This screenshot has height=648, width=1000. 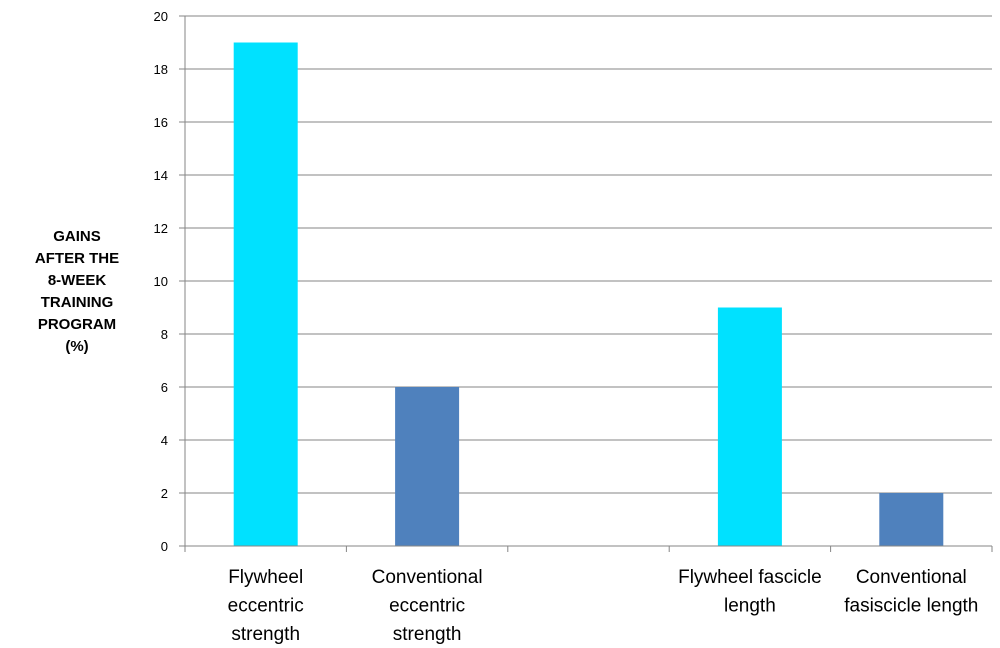 I want to click on y-tick-labels: 0 2 4 6 8 10 12 14 16 18 20, so click(x=161, y=281).